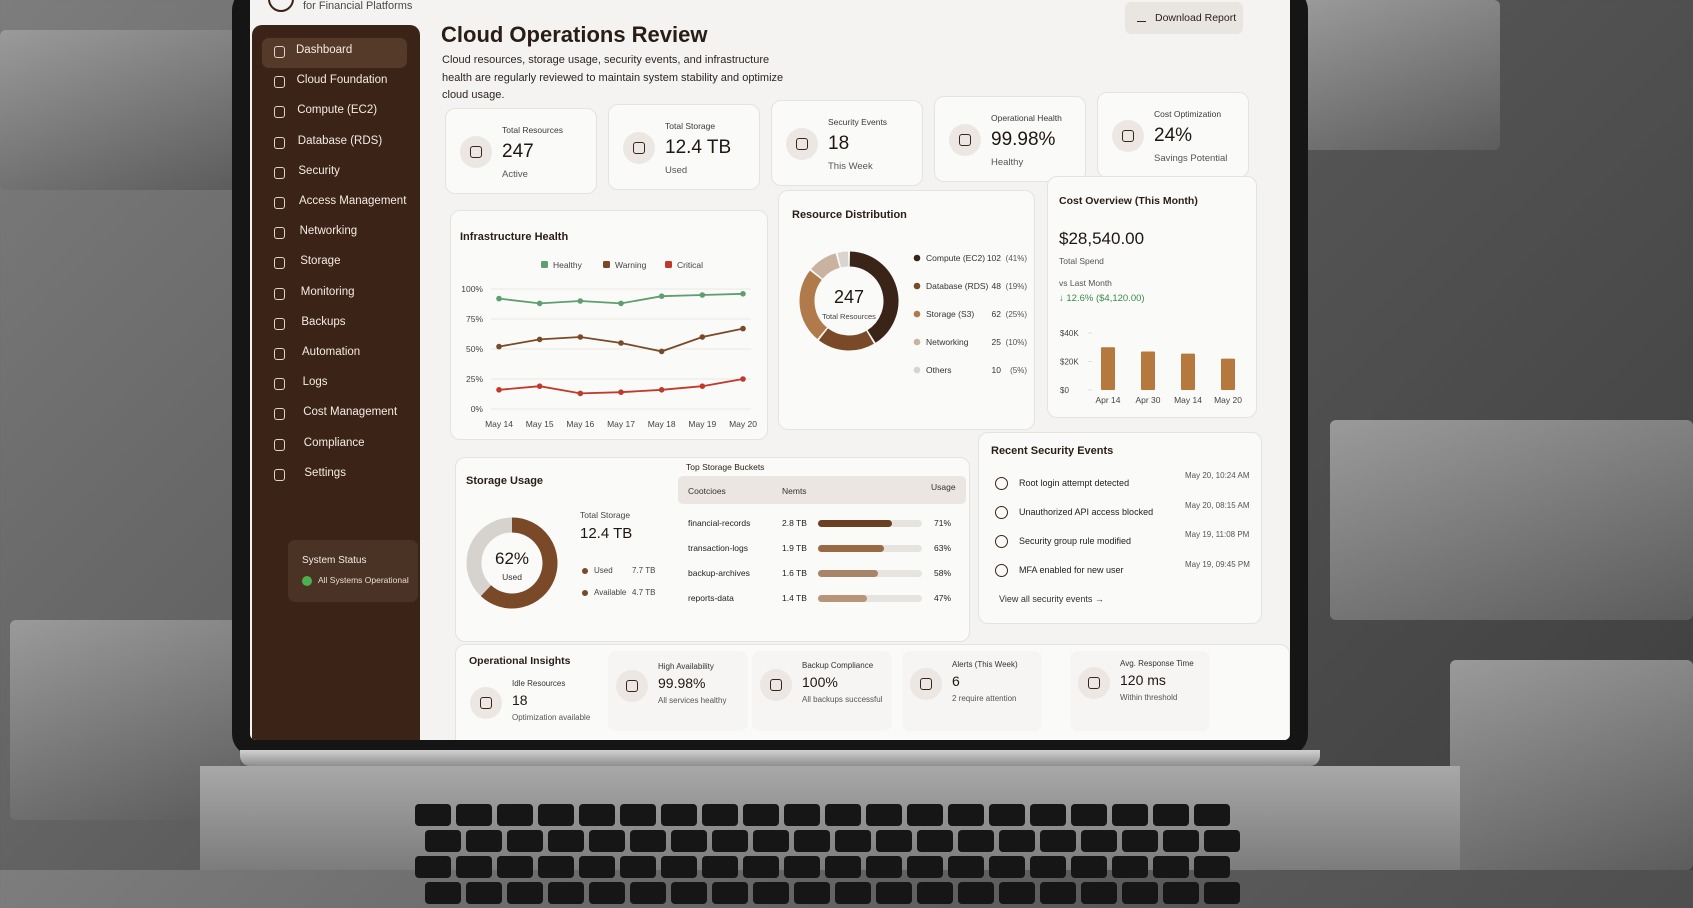 This screenshot has width=1693, height=908. I want to click on nav-item: Cloud Foundation, so click(342, 80).